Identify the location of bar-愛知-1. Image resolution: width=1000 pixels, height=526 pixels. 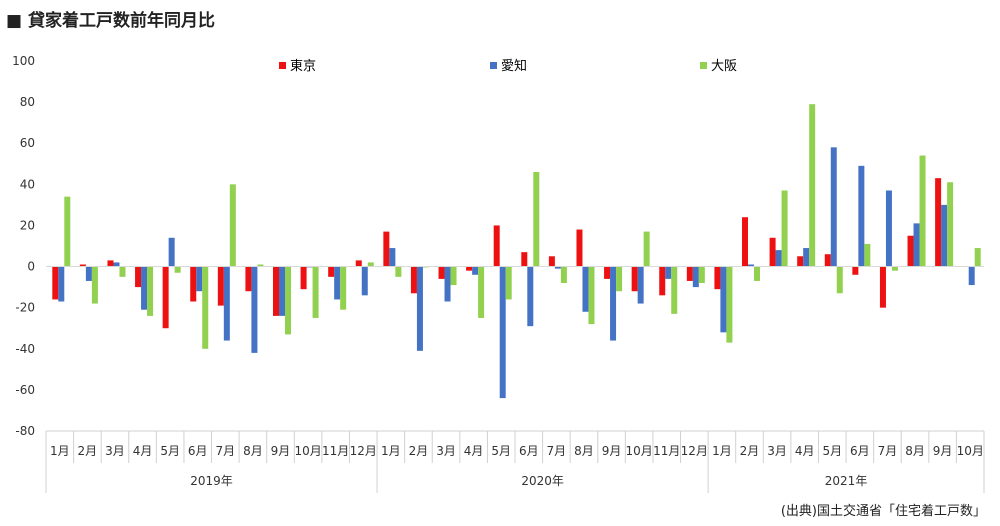
(61, 284).